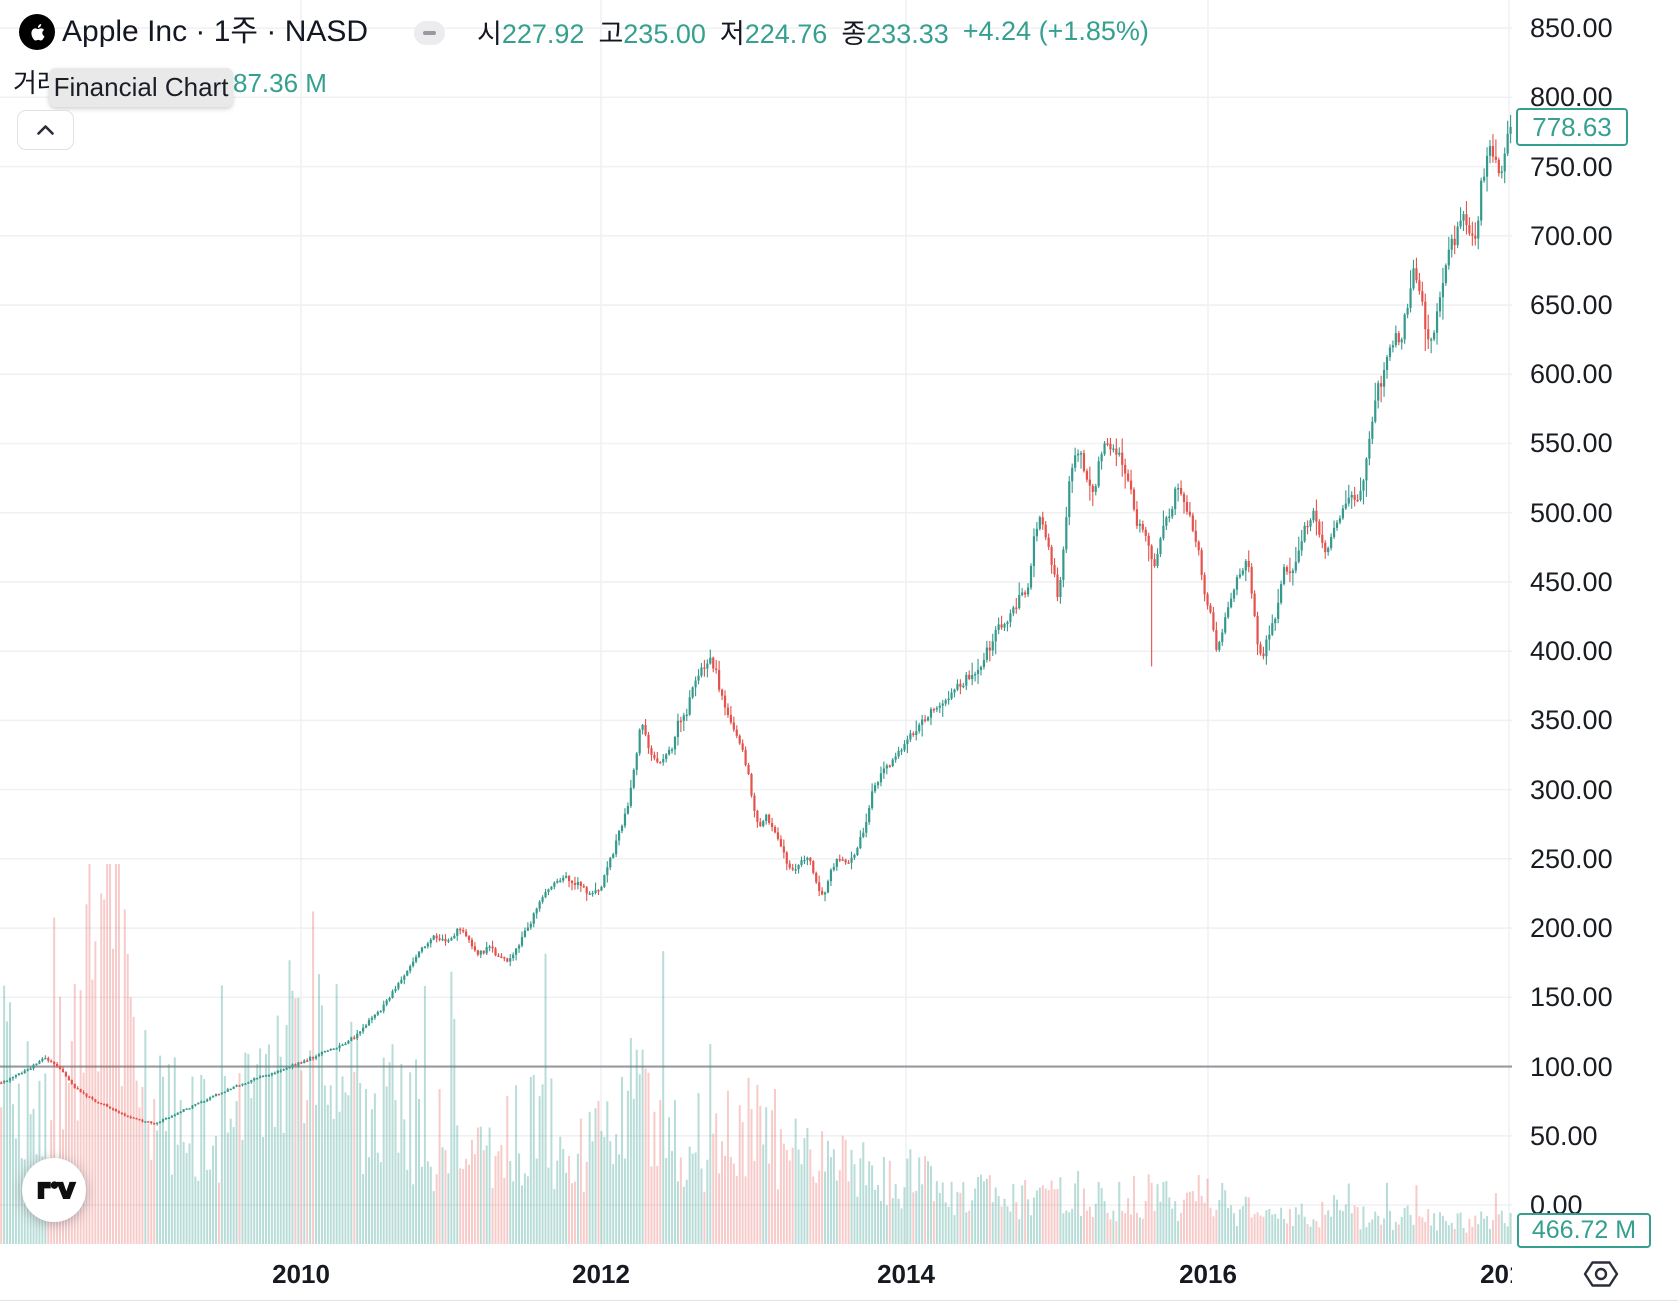  Describe the element at coordinates (773, 33) in the screenshot. I see `ohlc-item: 저224.76` at that location.